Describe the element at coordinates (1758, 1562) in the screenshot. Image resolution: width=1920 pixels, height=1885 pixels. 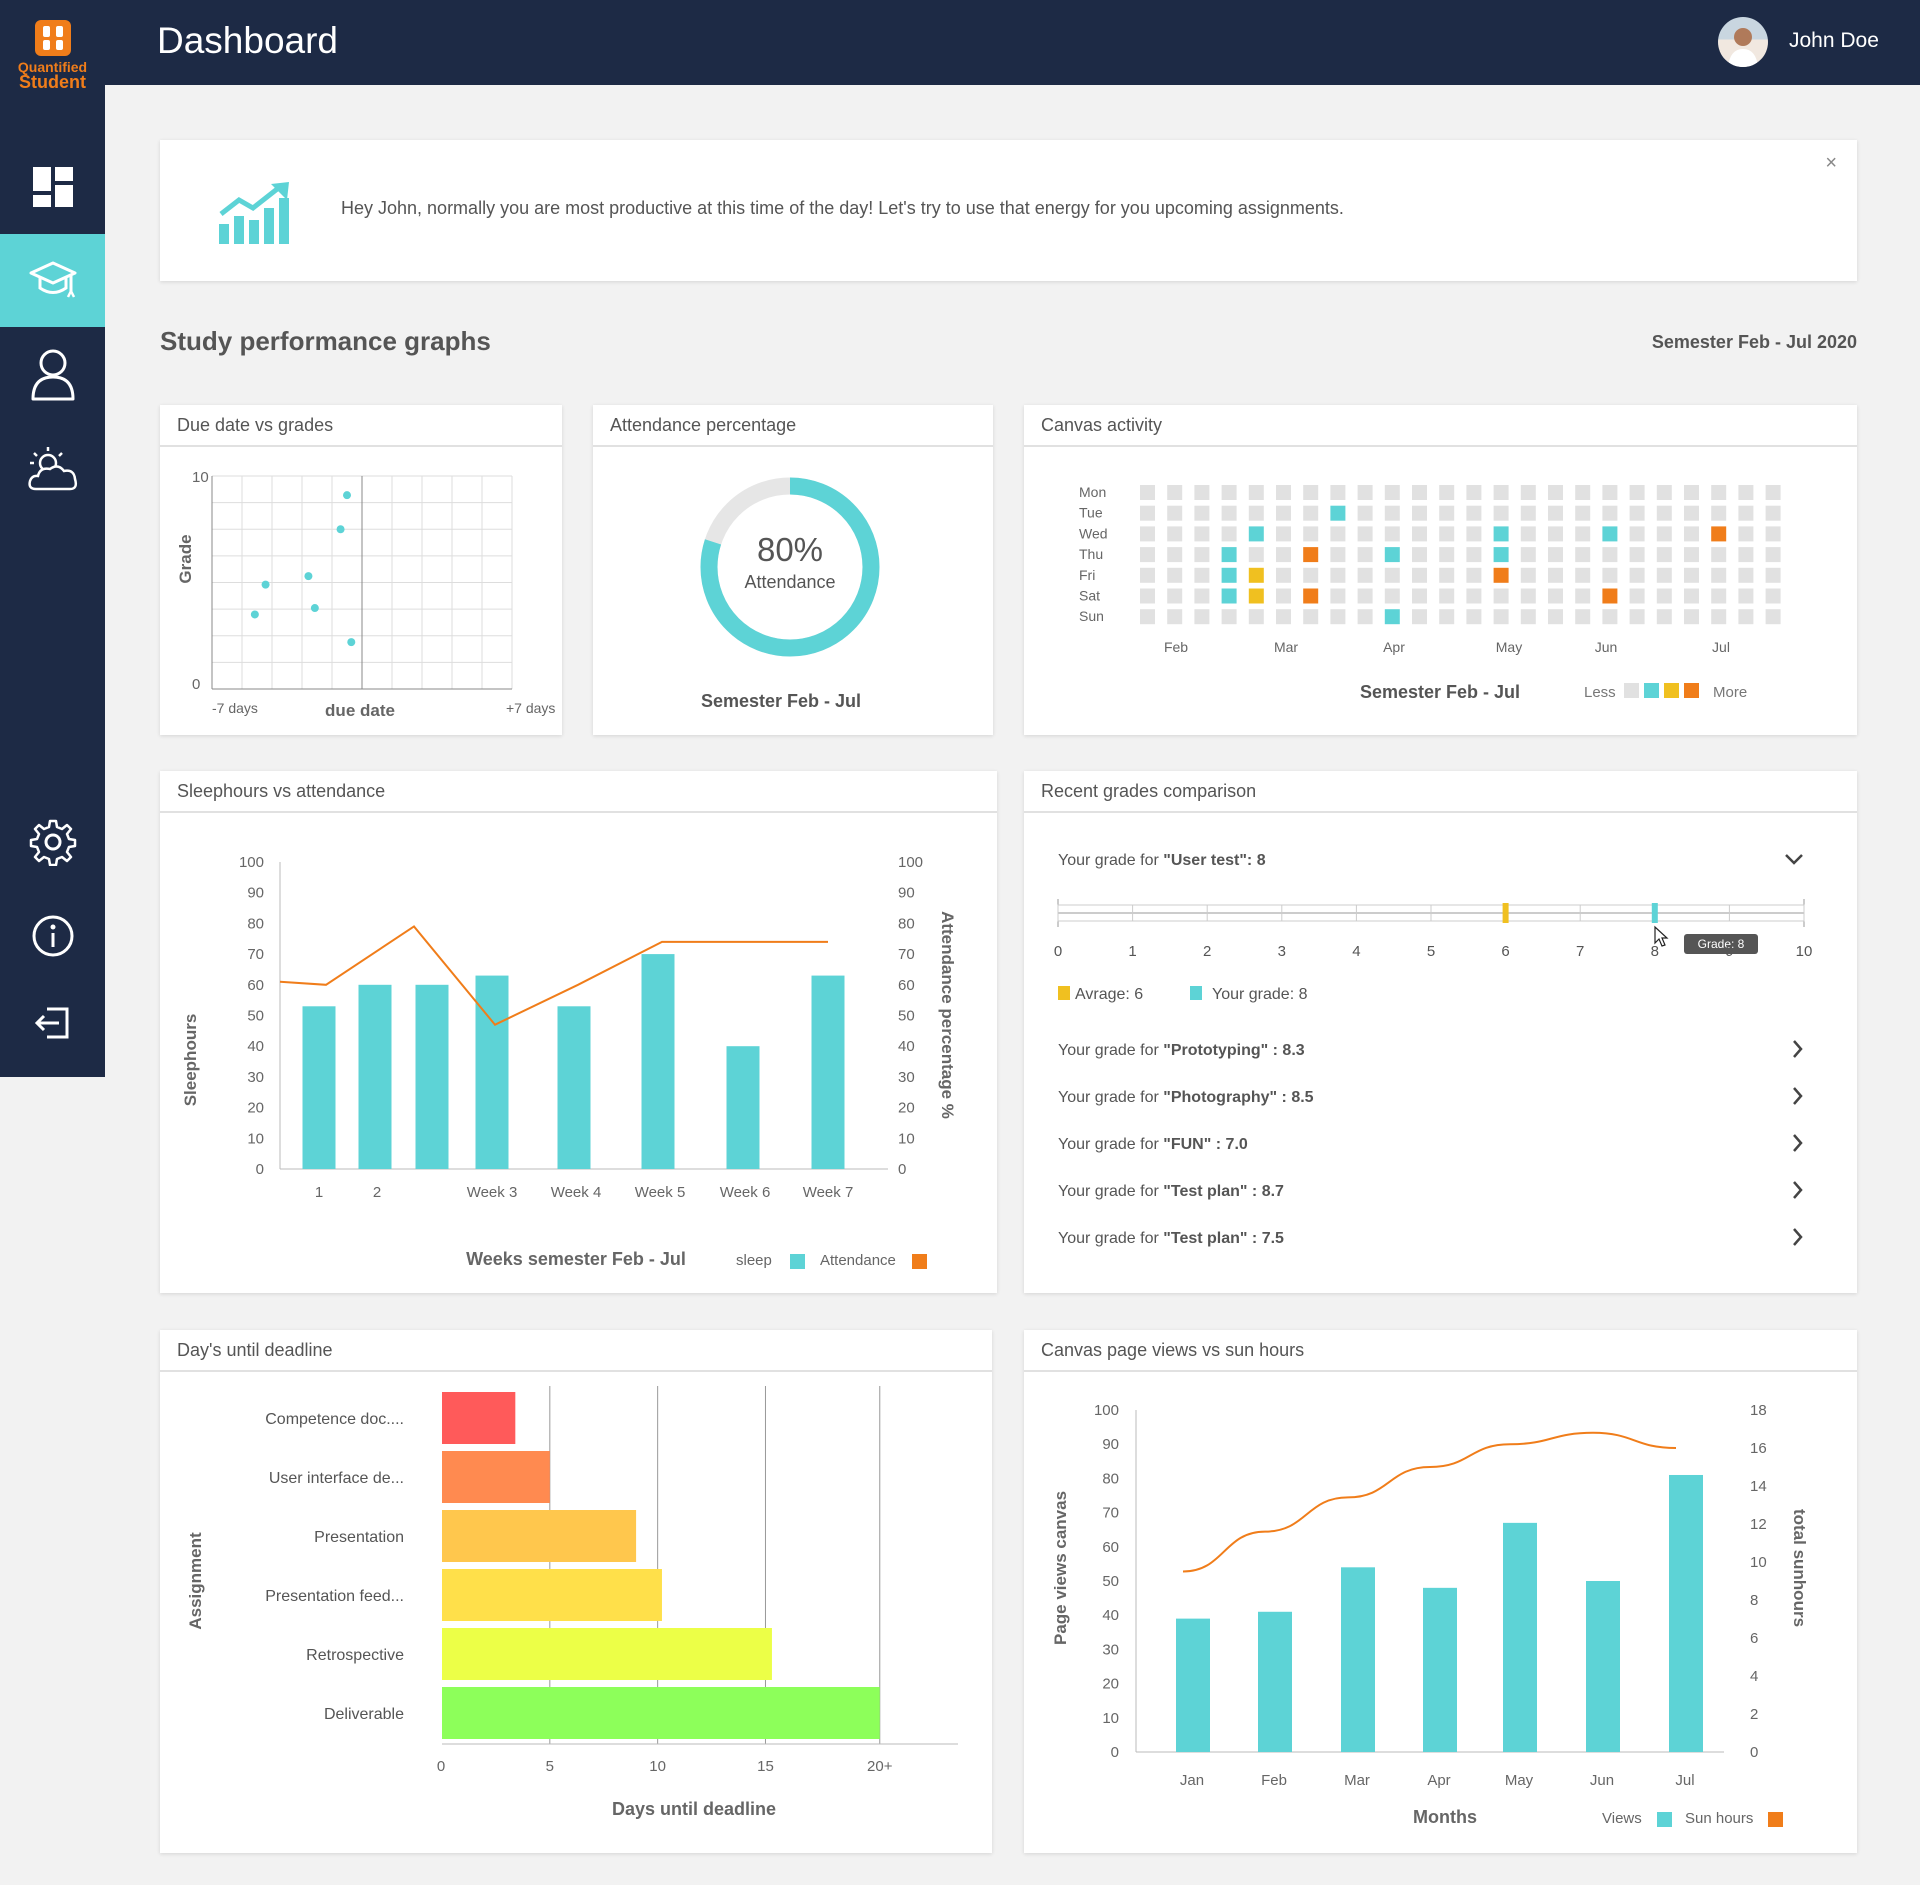
I see `y-tick-right: 10` at that location.